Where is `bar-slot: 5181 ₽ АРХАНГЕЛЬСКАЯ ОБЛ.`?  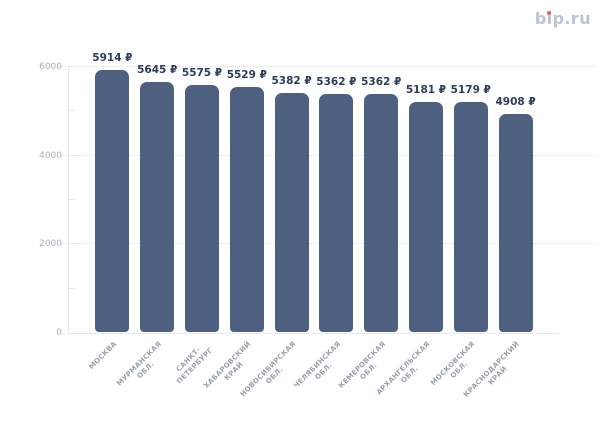
bar-slot: 5181 ₽ АРХАНГЕЛЬСКАЯ ОБЛ. is located at coordinates (412, 231).